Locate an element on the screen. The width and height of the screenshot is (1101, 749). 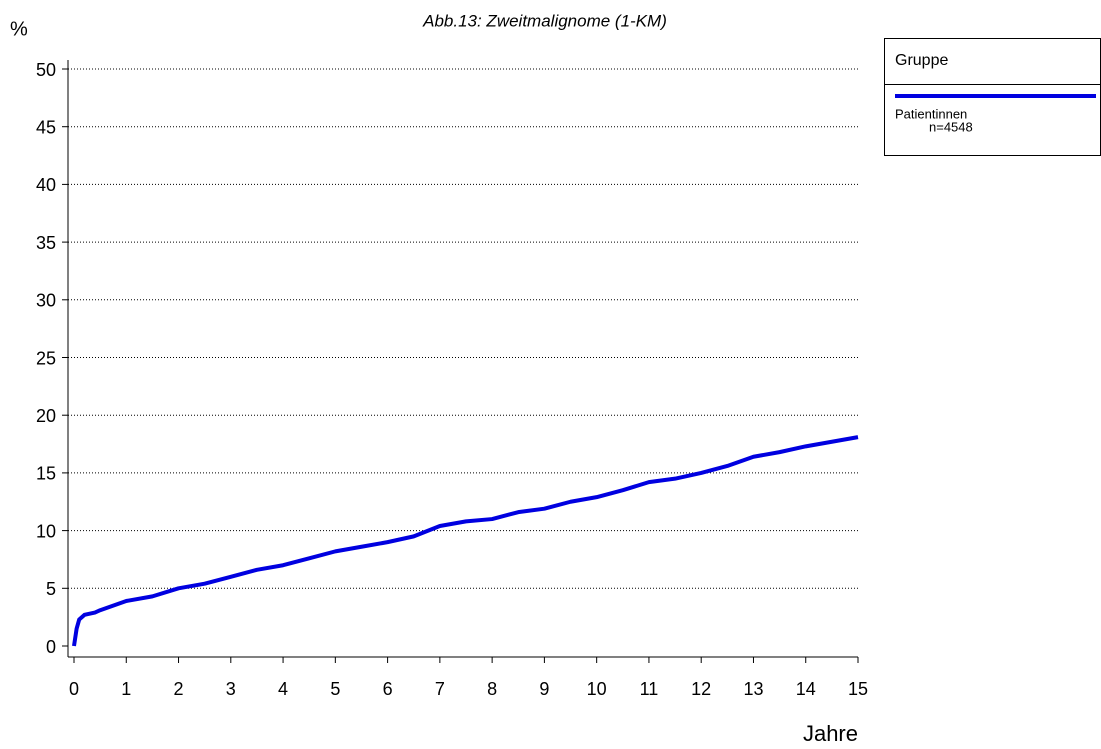
y-axis-label: % is located at coordinates (19, 29).